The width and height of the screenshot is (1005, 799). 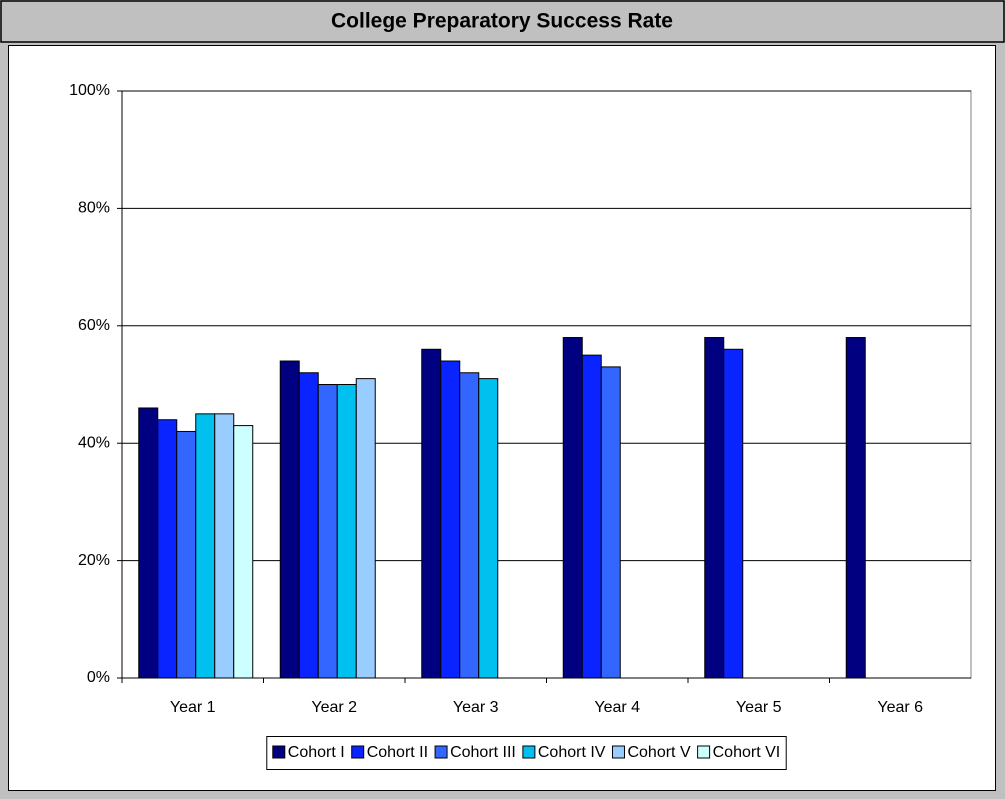 What do you see at coordinates (900, 707) in the screenshot?
I see `x-tick-label: Year 6` at bounding box center [900, 707].